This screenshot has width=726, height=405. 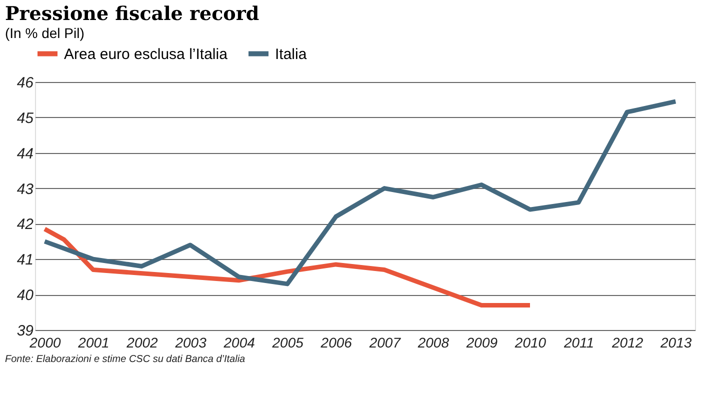 I want to click on x-tick-label: 2011, so click(x=578, y=342).